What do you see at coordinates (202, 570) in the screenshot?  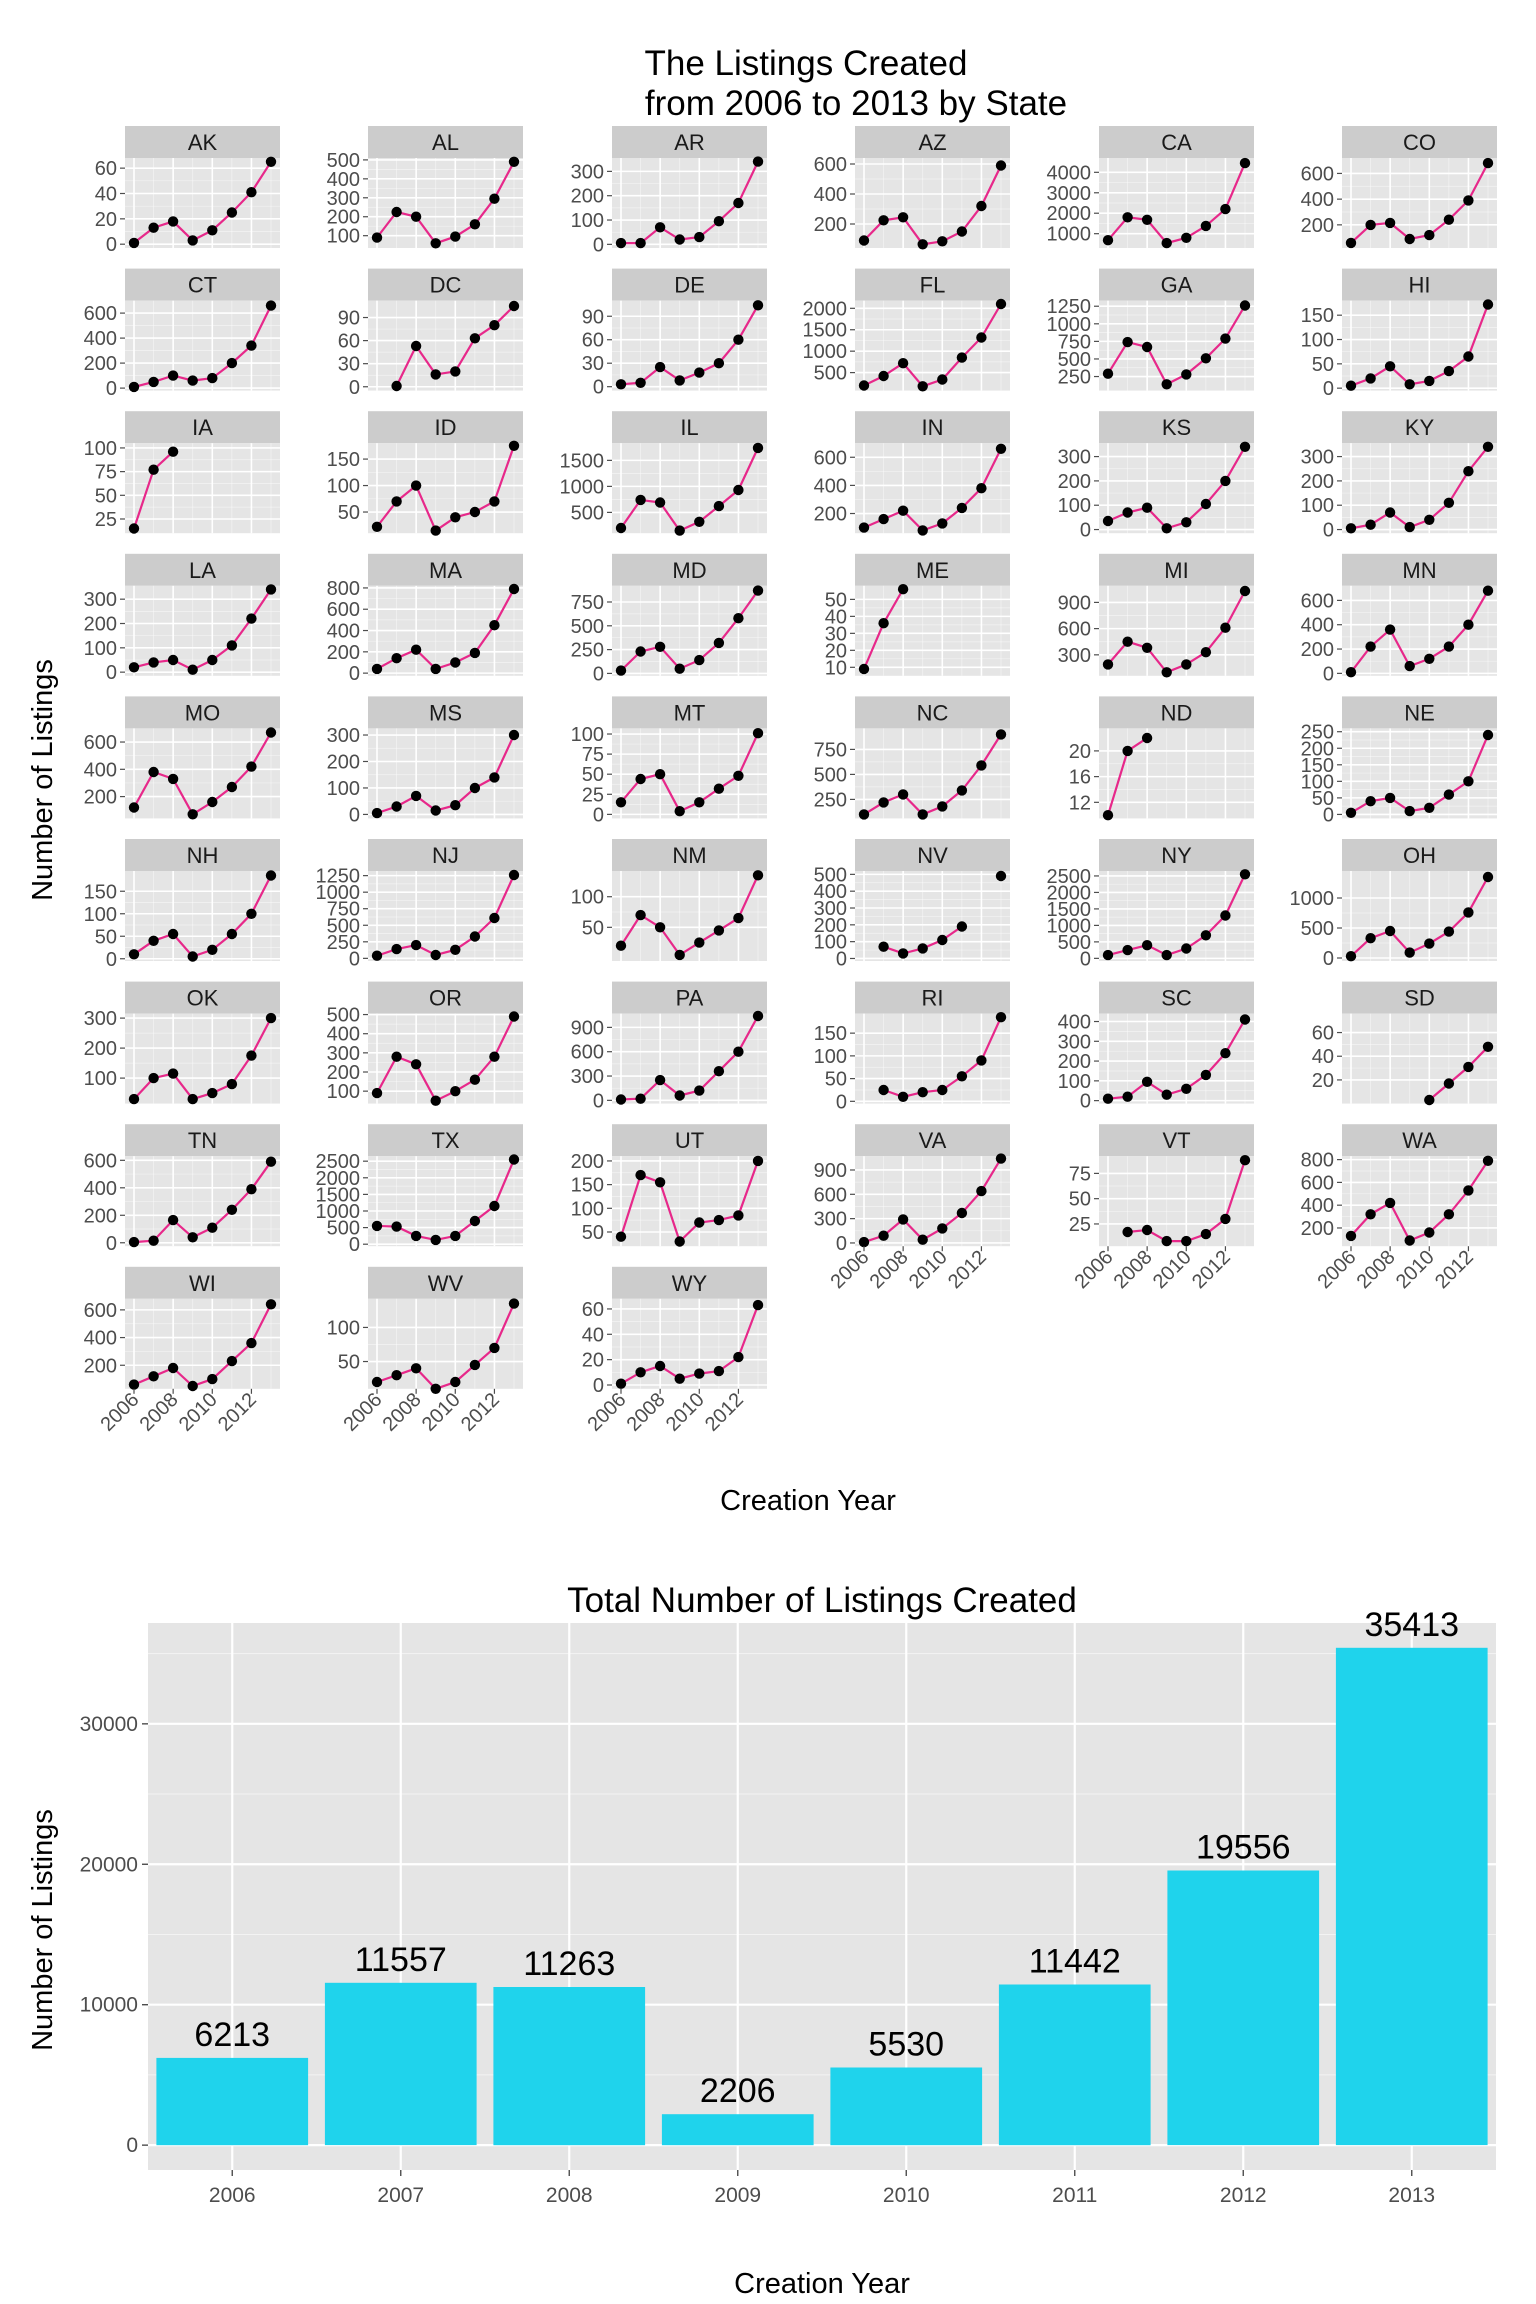 I see `facet-strip-label: LA` at bounding box center [202, 570].